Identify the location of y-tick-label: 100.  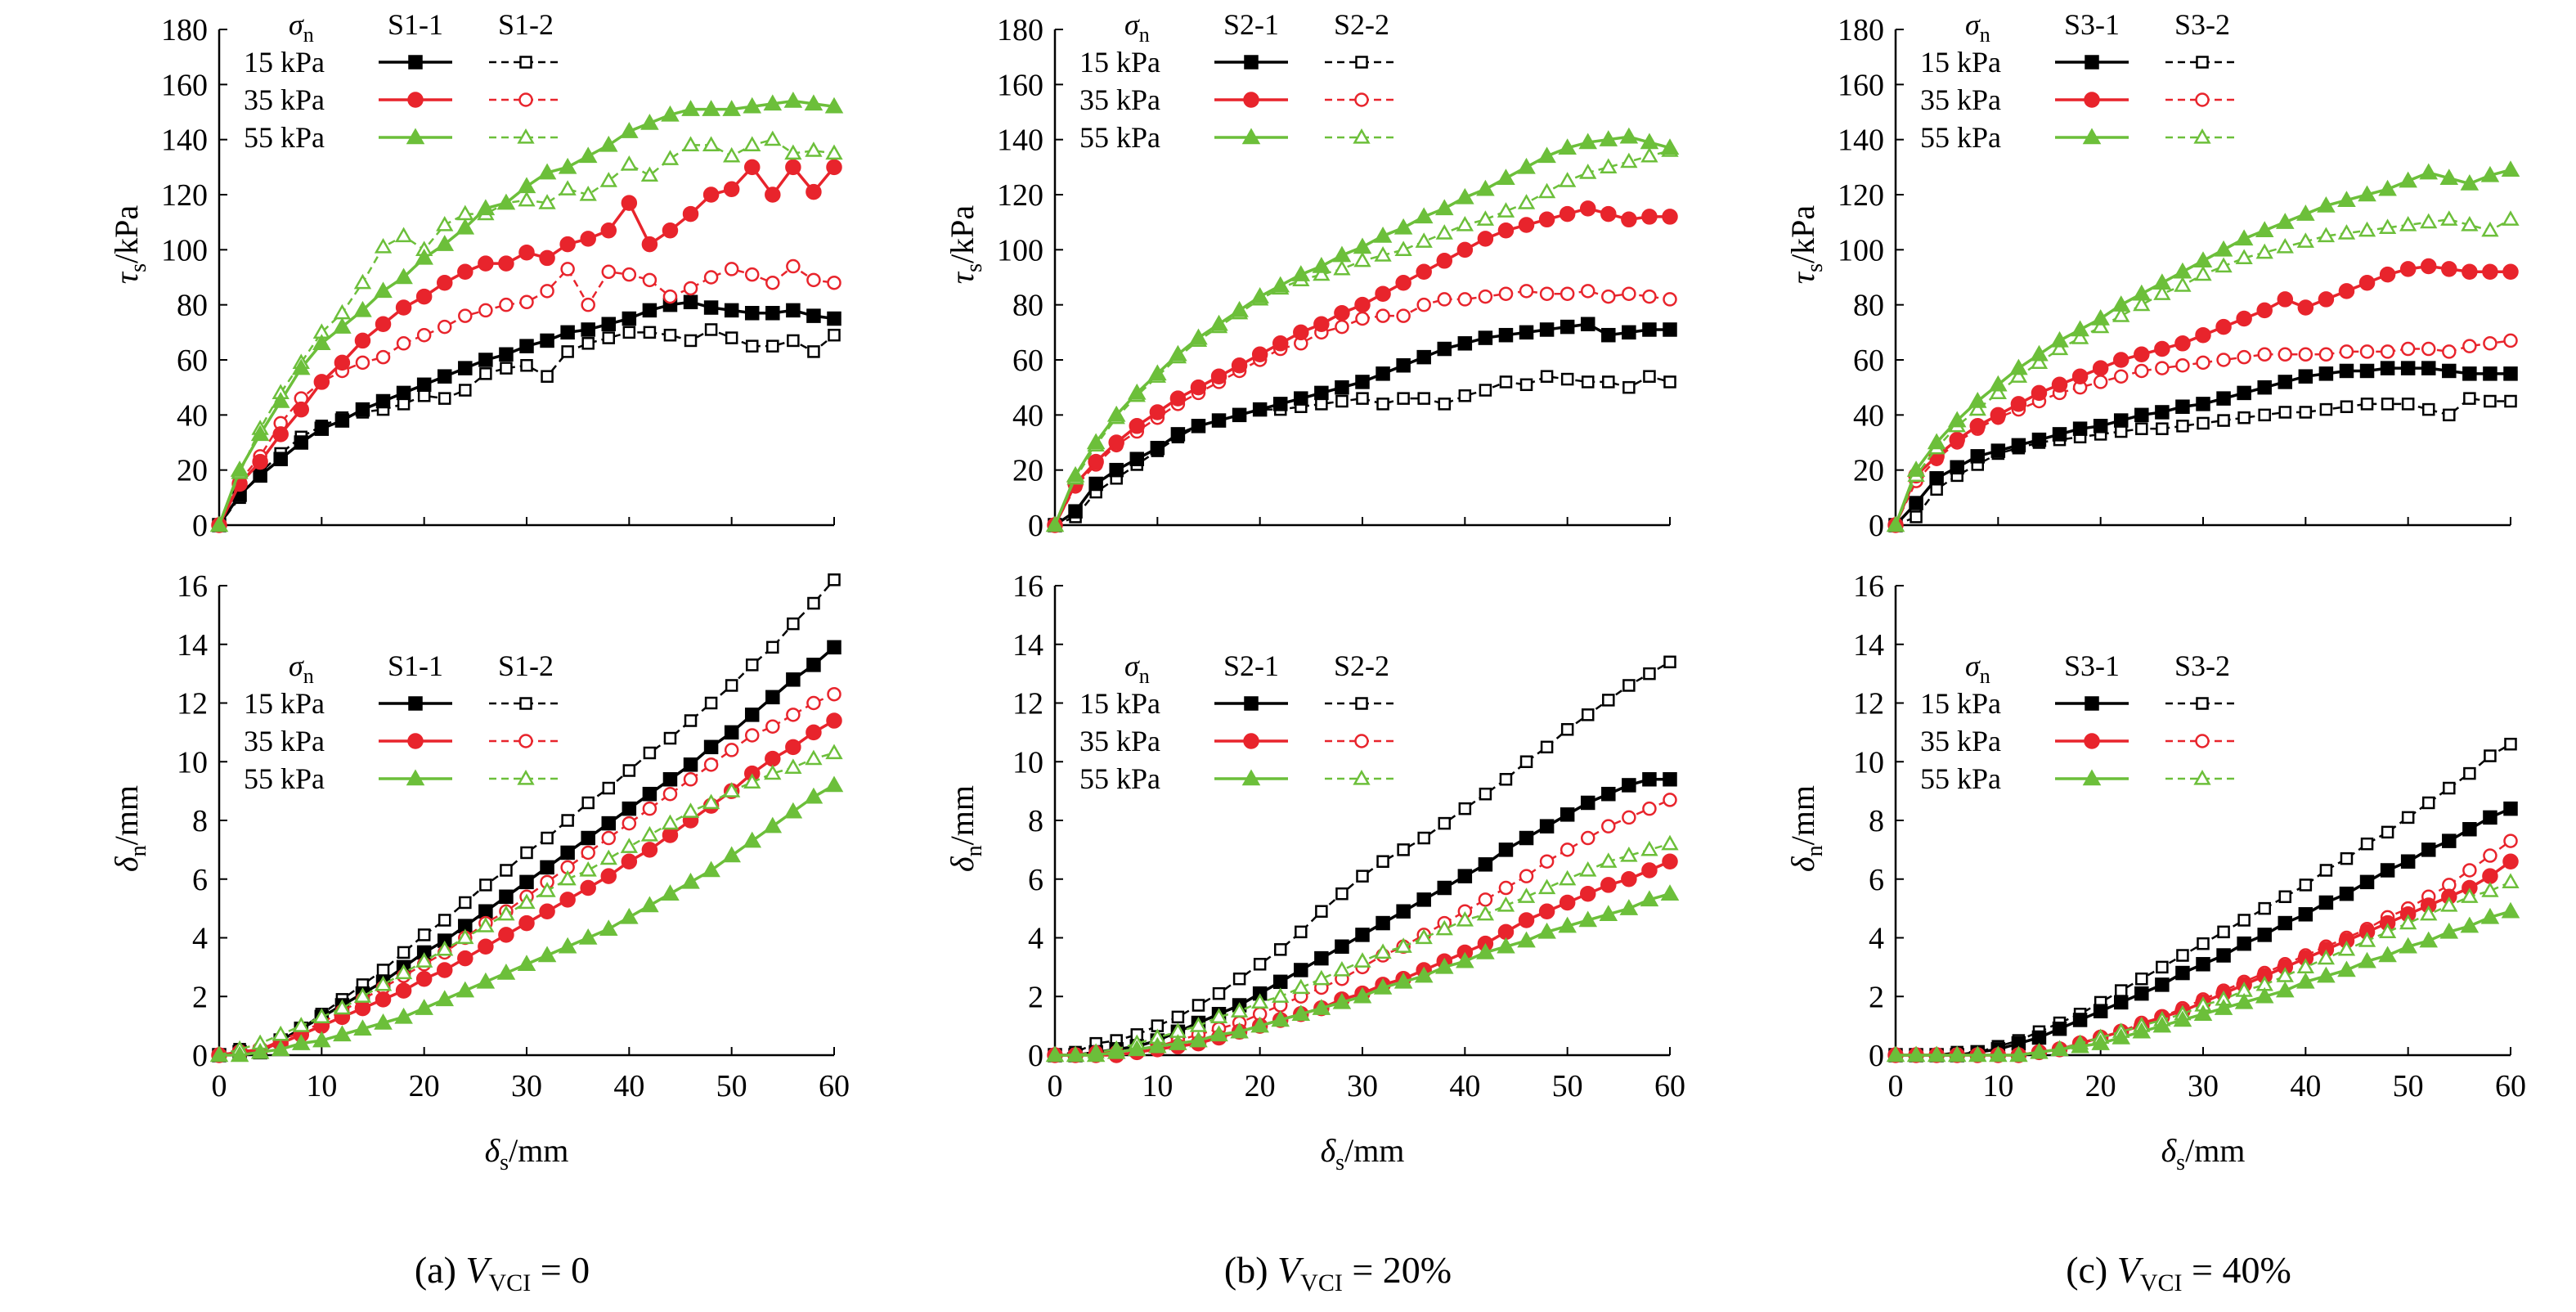
(1020, 250).